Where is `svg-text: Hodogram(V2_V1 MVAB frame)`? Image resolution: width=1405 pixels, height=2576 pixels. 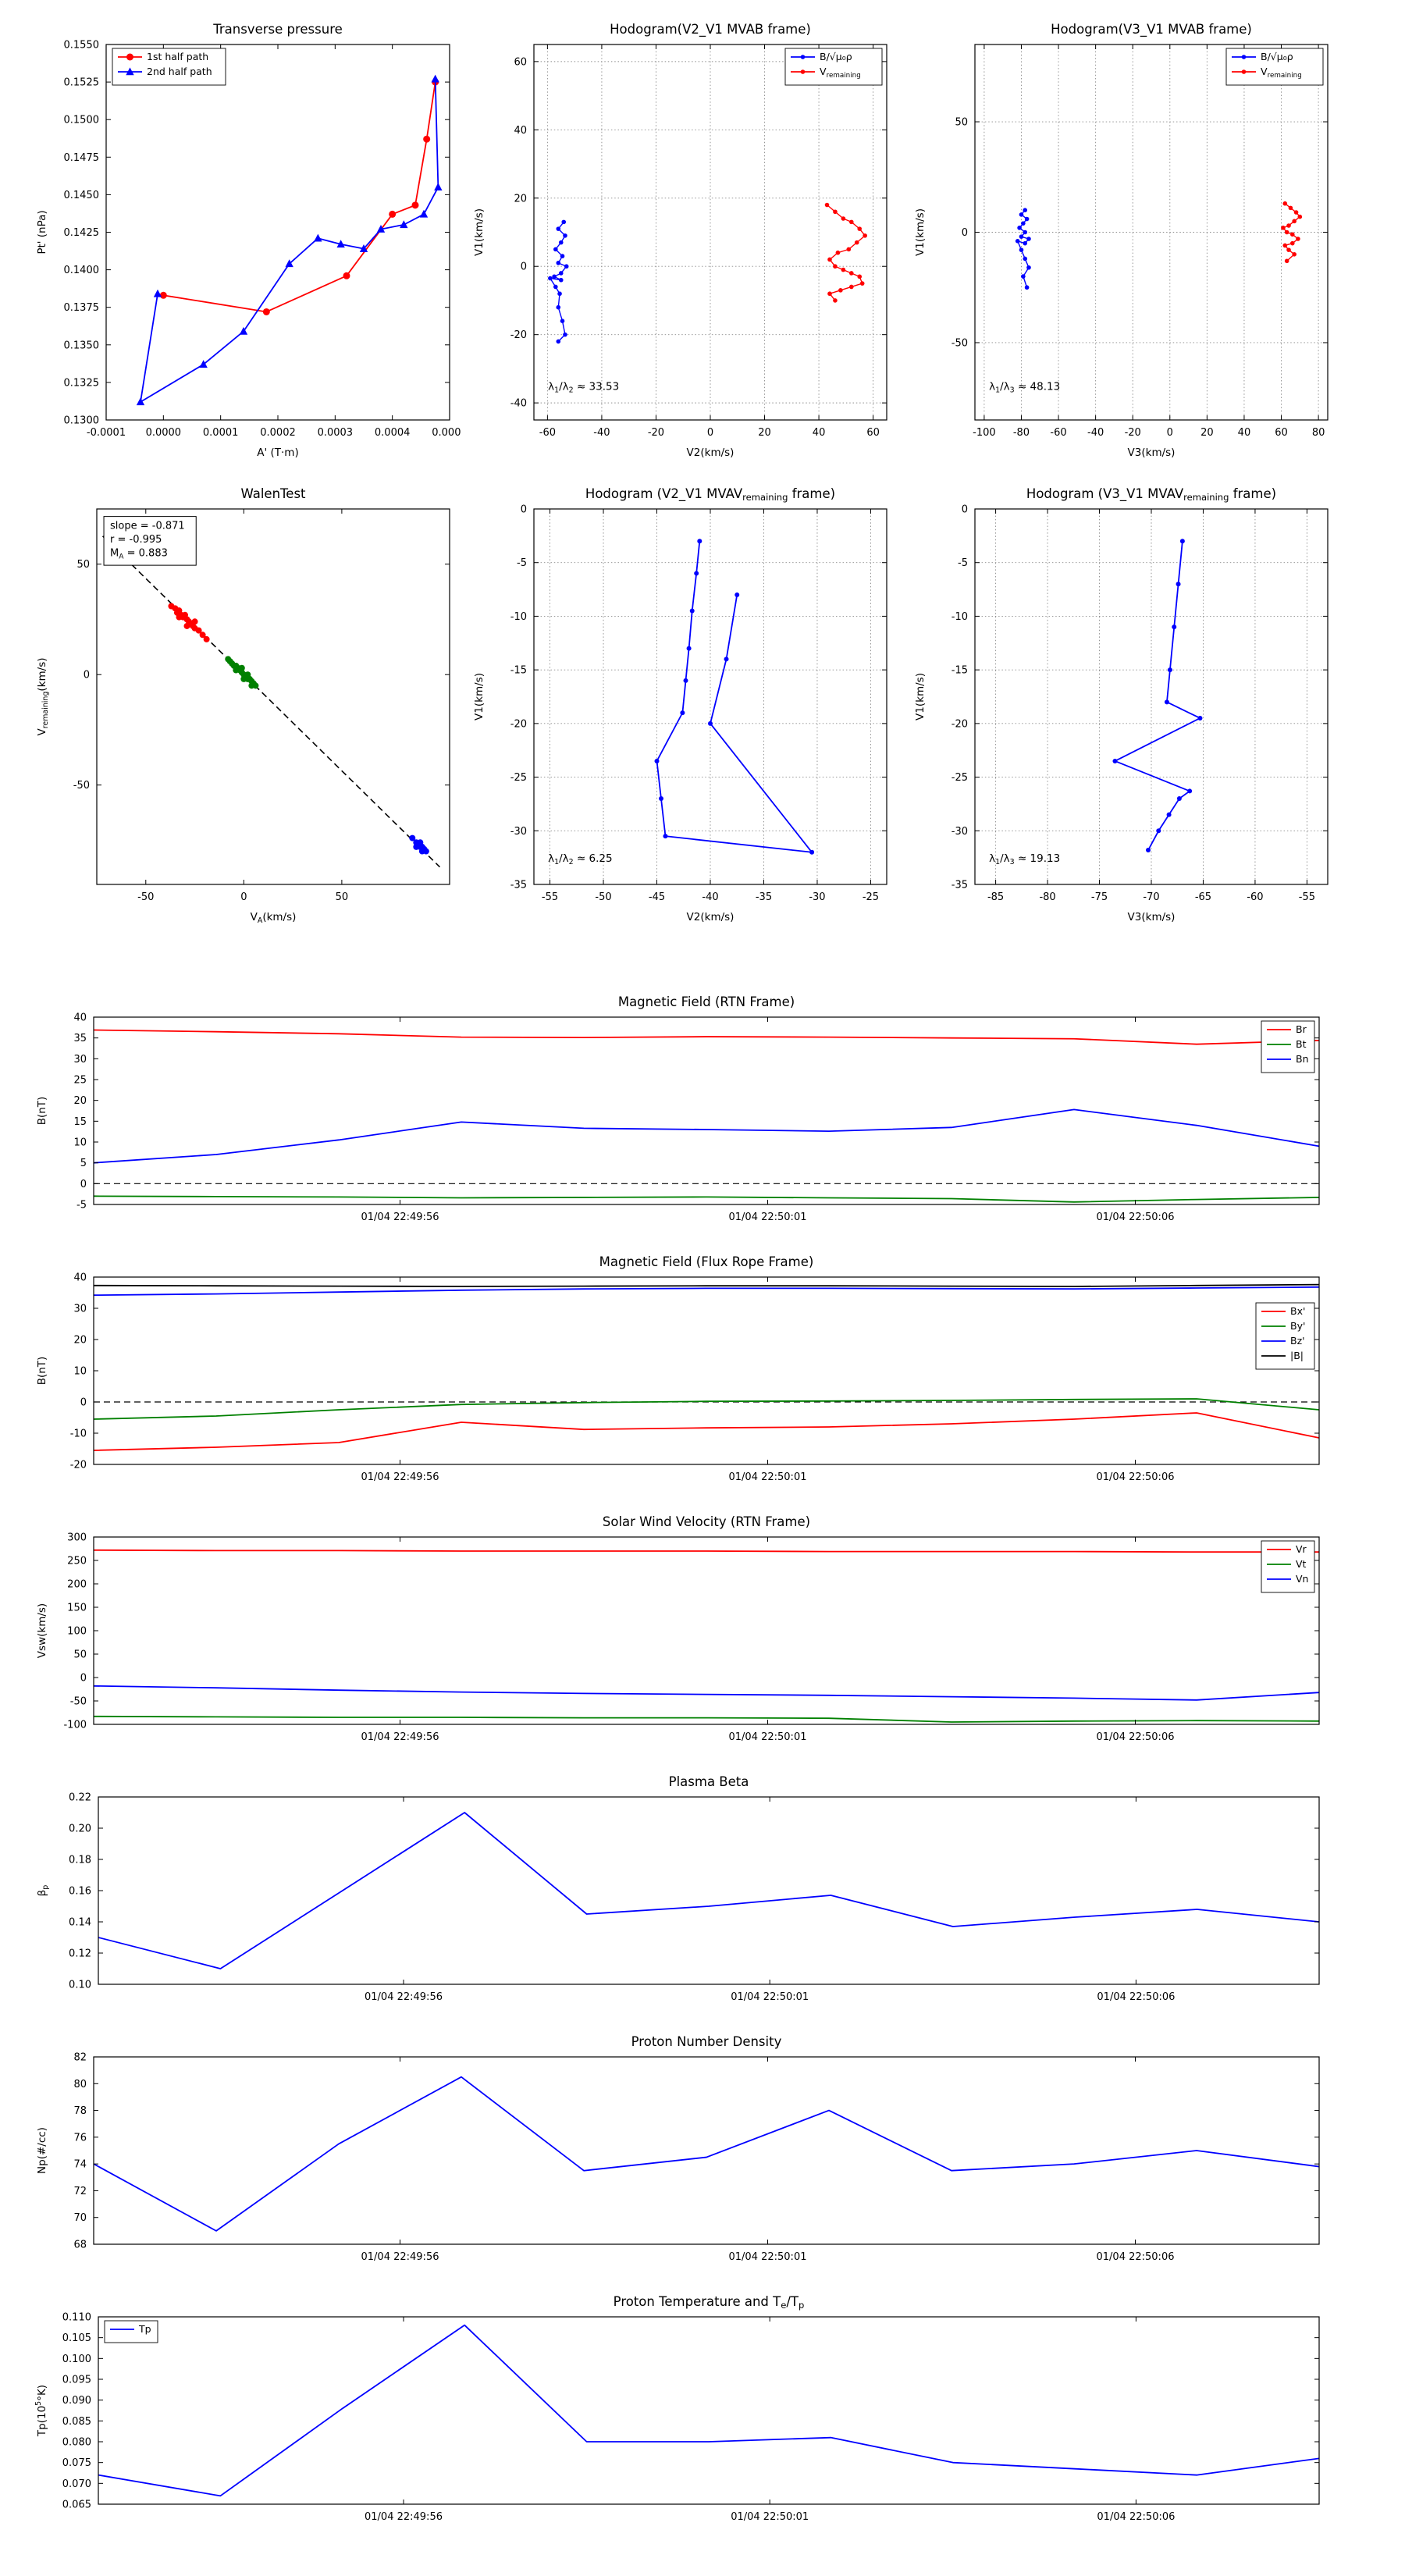
svg-text: Hodogram(V2_V1 MVAB frame) is located at coordinates (711, 29).